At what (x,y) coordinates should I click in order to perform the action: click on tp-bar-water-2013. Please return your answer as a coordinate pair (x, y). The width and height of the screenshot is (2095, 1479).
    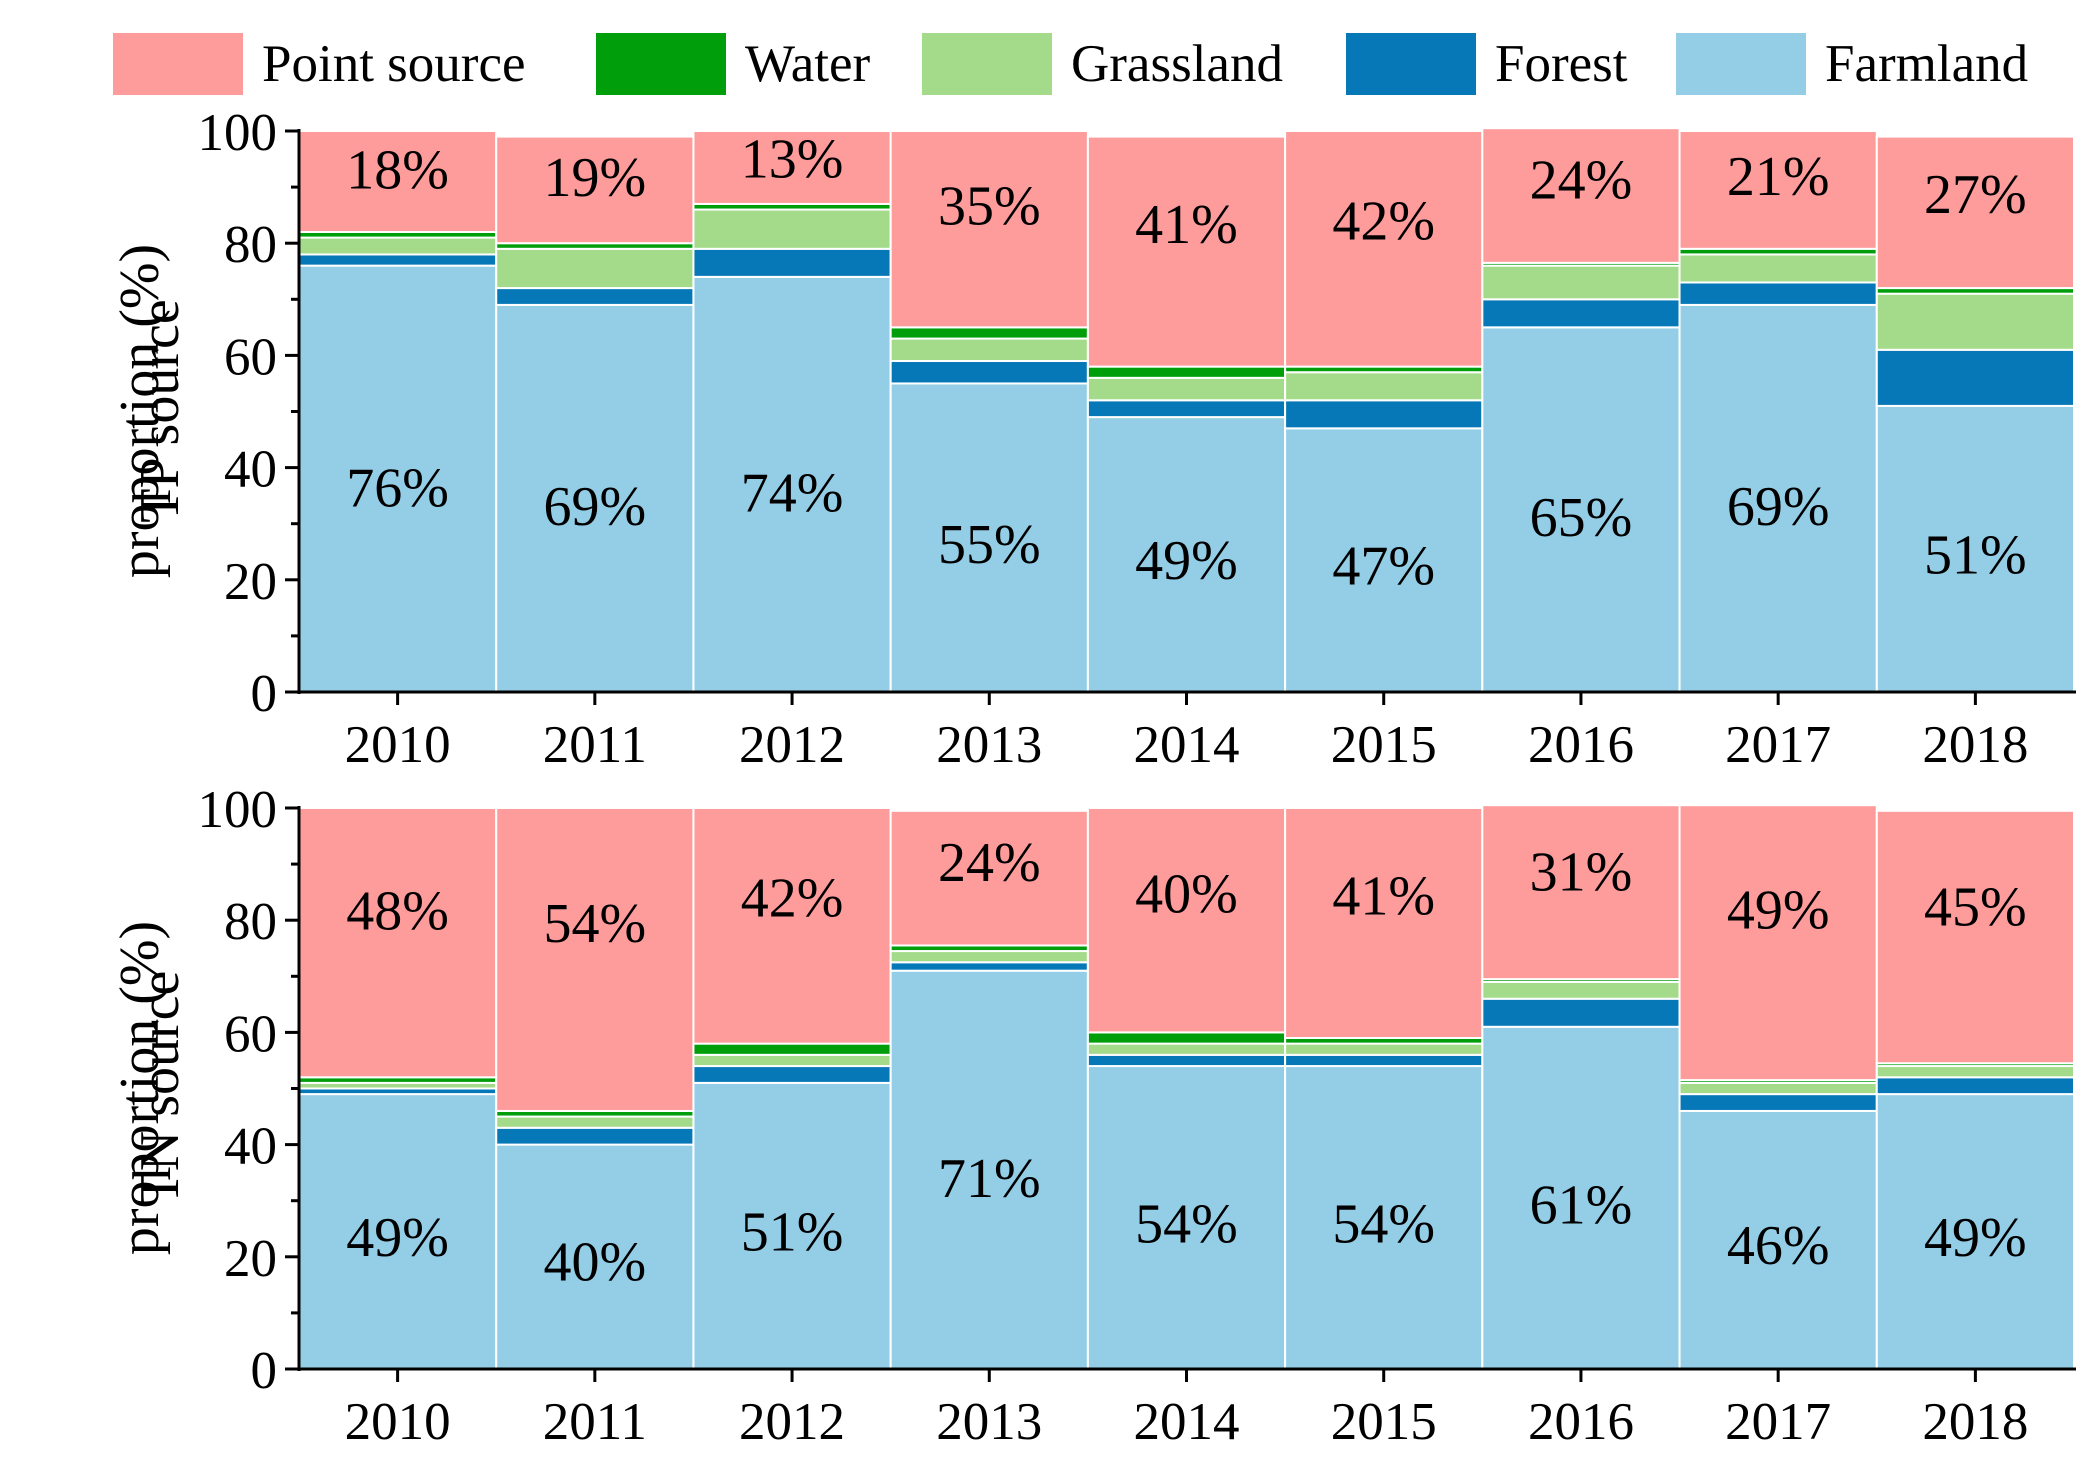
    Looking at the image, I should click on (989, 333).